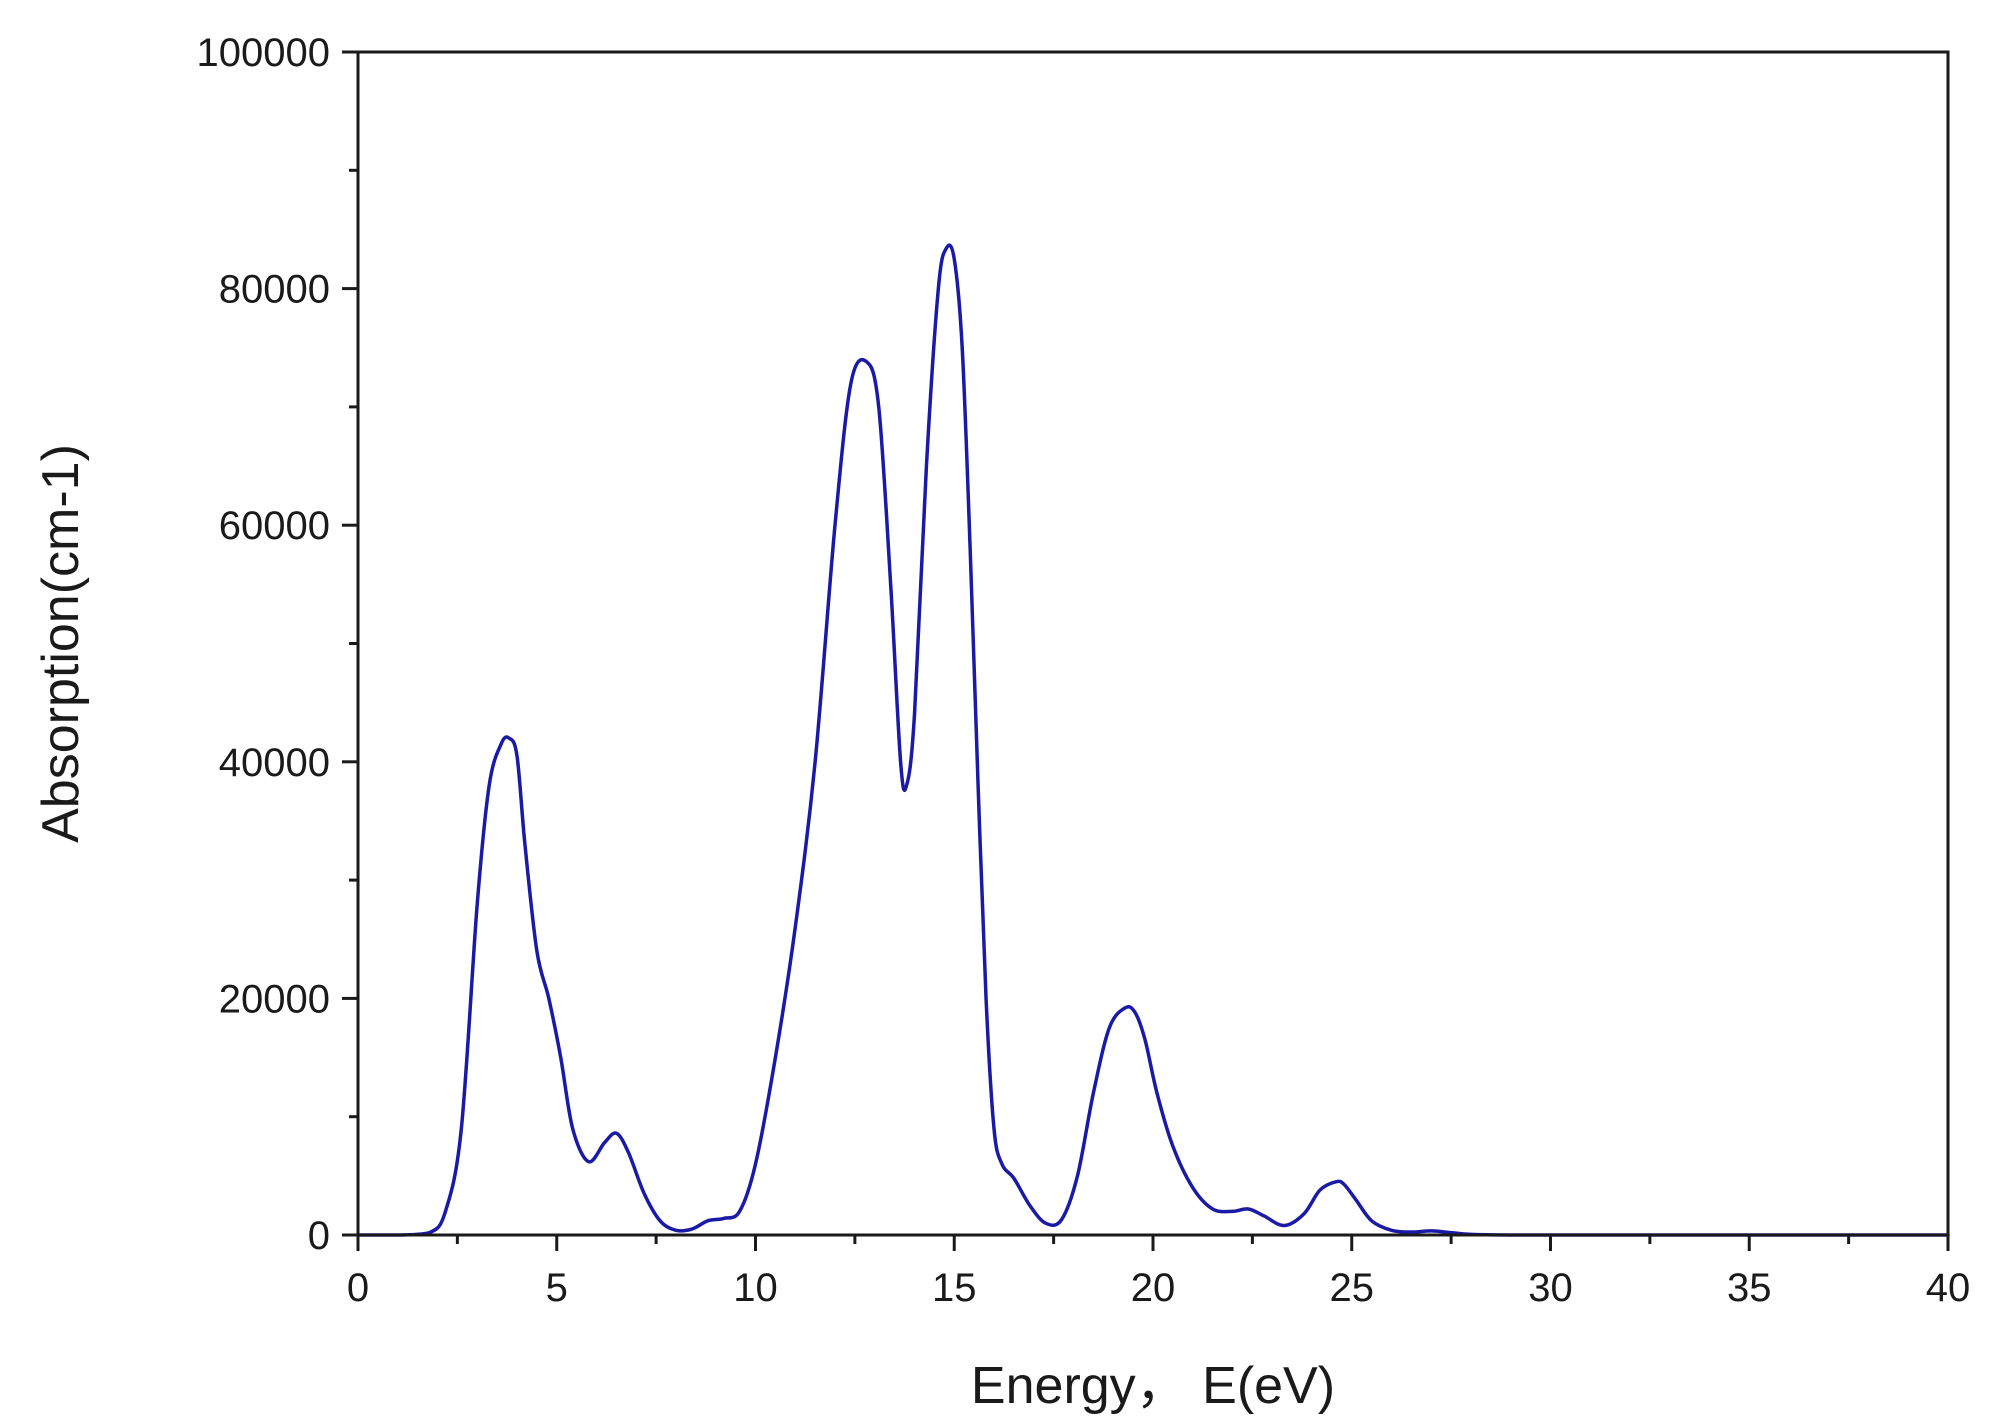 The width and height of the screenshot is (2000, 1422). I want to click on x-tick-label: 5, so click(557, 1288).